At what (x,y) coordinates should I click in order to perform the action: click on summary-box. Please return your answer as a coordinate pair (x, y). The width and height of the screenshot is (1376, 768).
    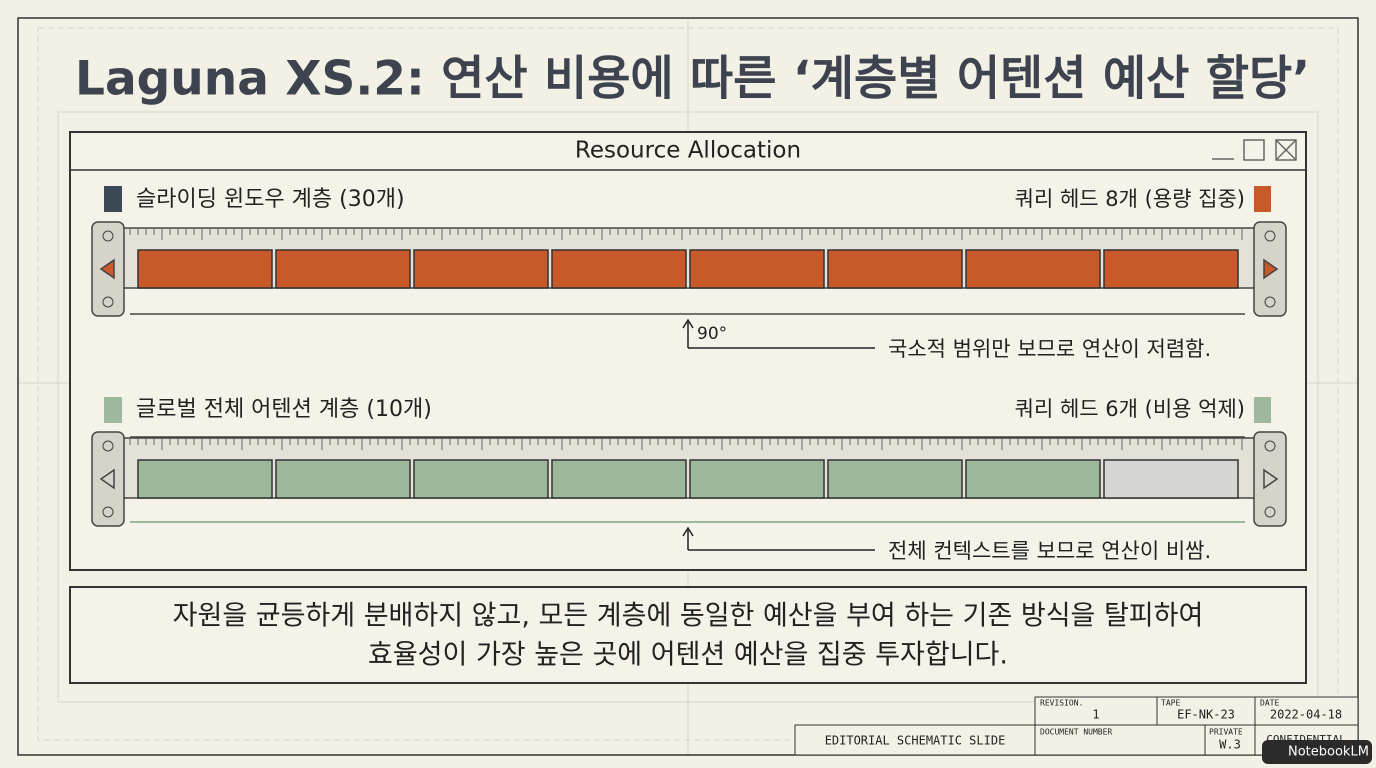
    Looking at the image, I should click on (688, 635).